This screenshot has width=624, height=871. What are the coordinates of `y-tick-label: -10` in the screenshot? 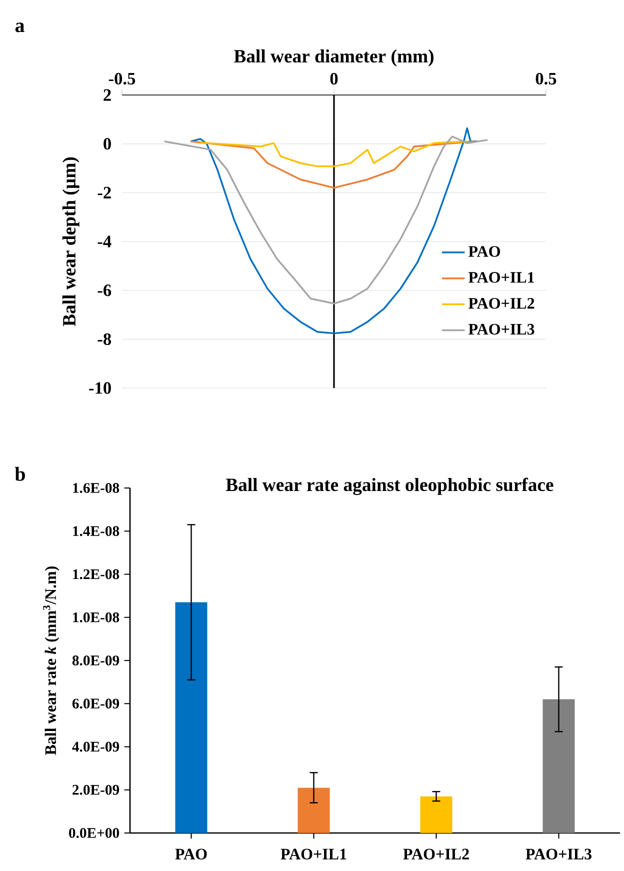 It's located at (100, 388).